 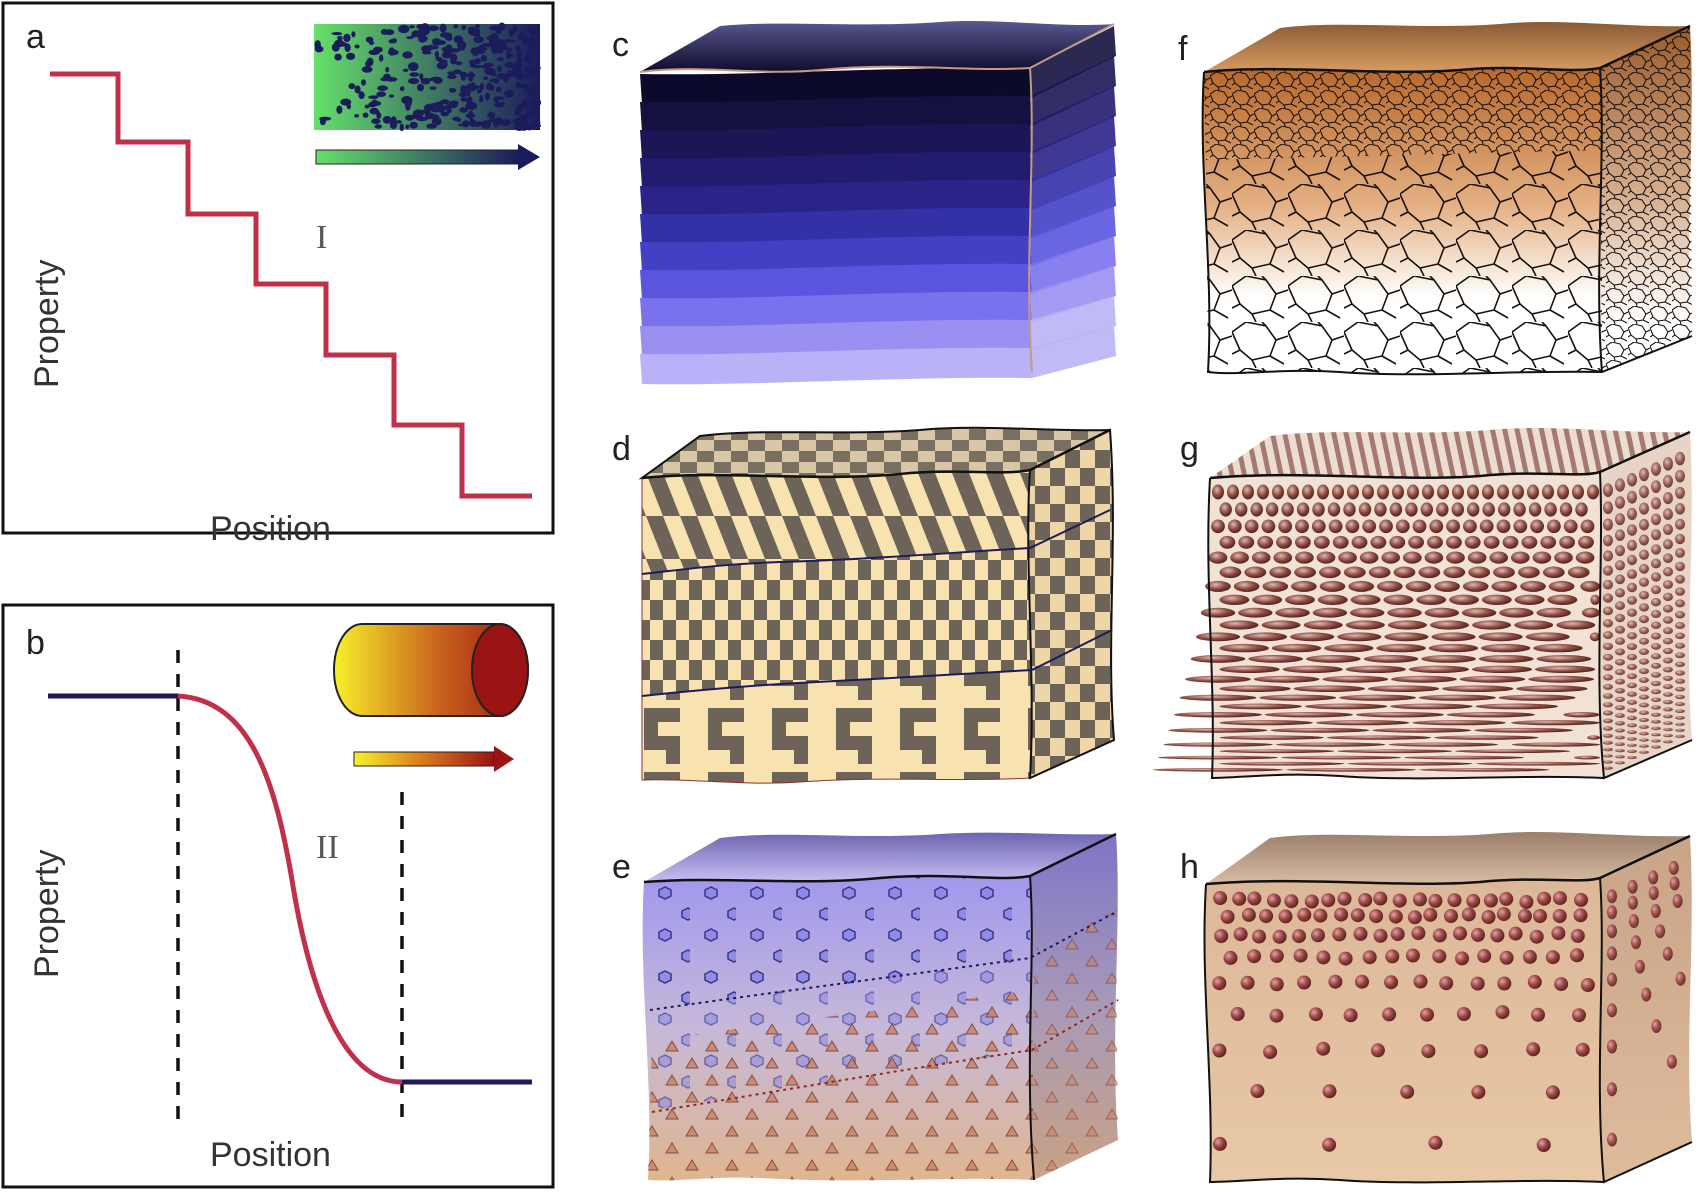 I want to click on panel-g: g, so click(x=1422, y=604).